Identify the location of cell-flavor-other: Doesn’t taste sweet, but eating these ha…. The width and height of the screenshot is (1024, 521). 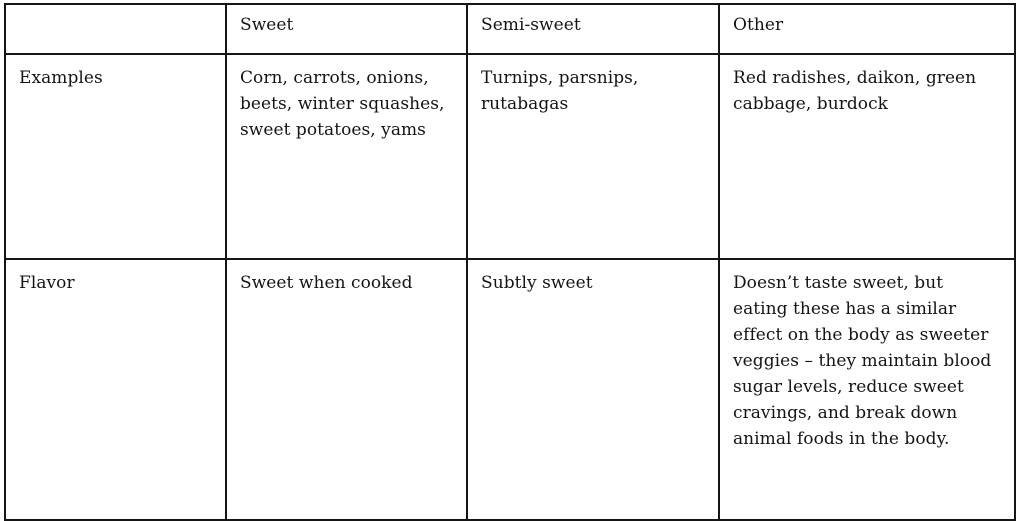
(867, 389).